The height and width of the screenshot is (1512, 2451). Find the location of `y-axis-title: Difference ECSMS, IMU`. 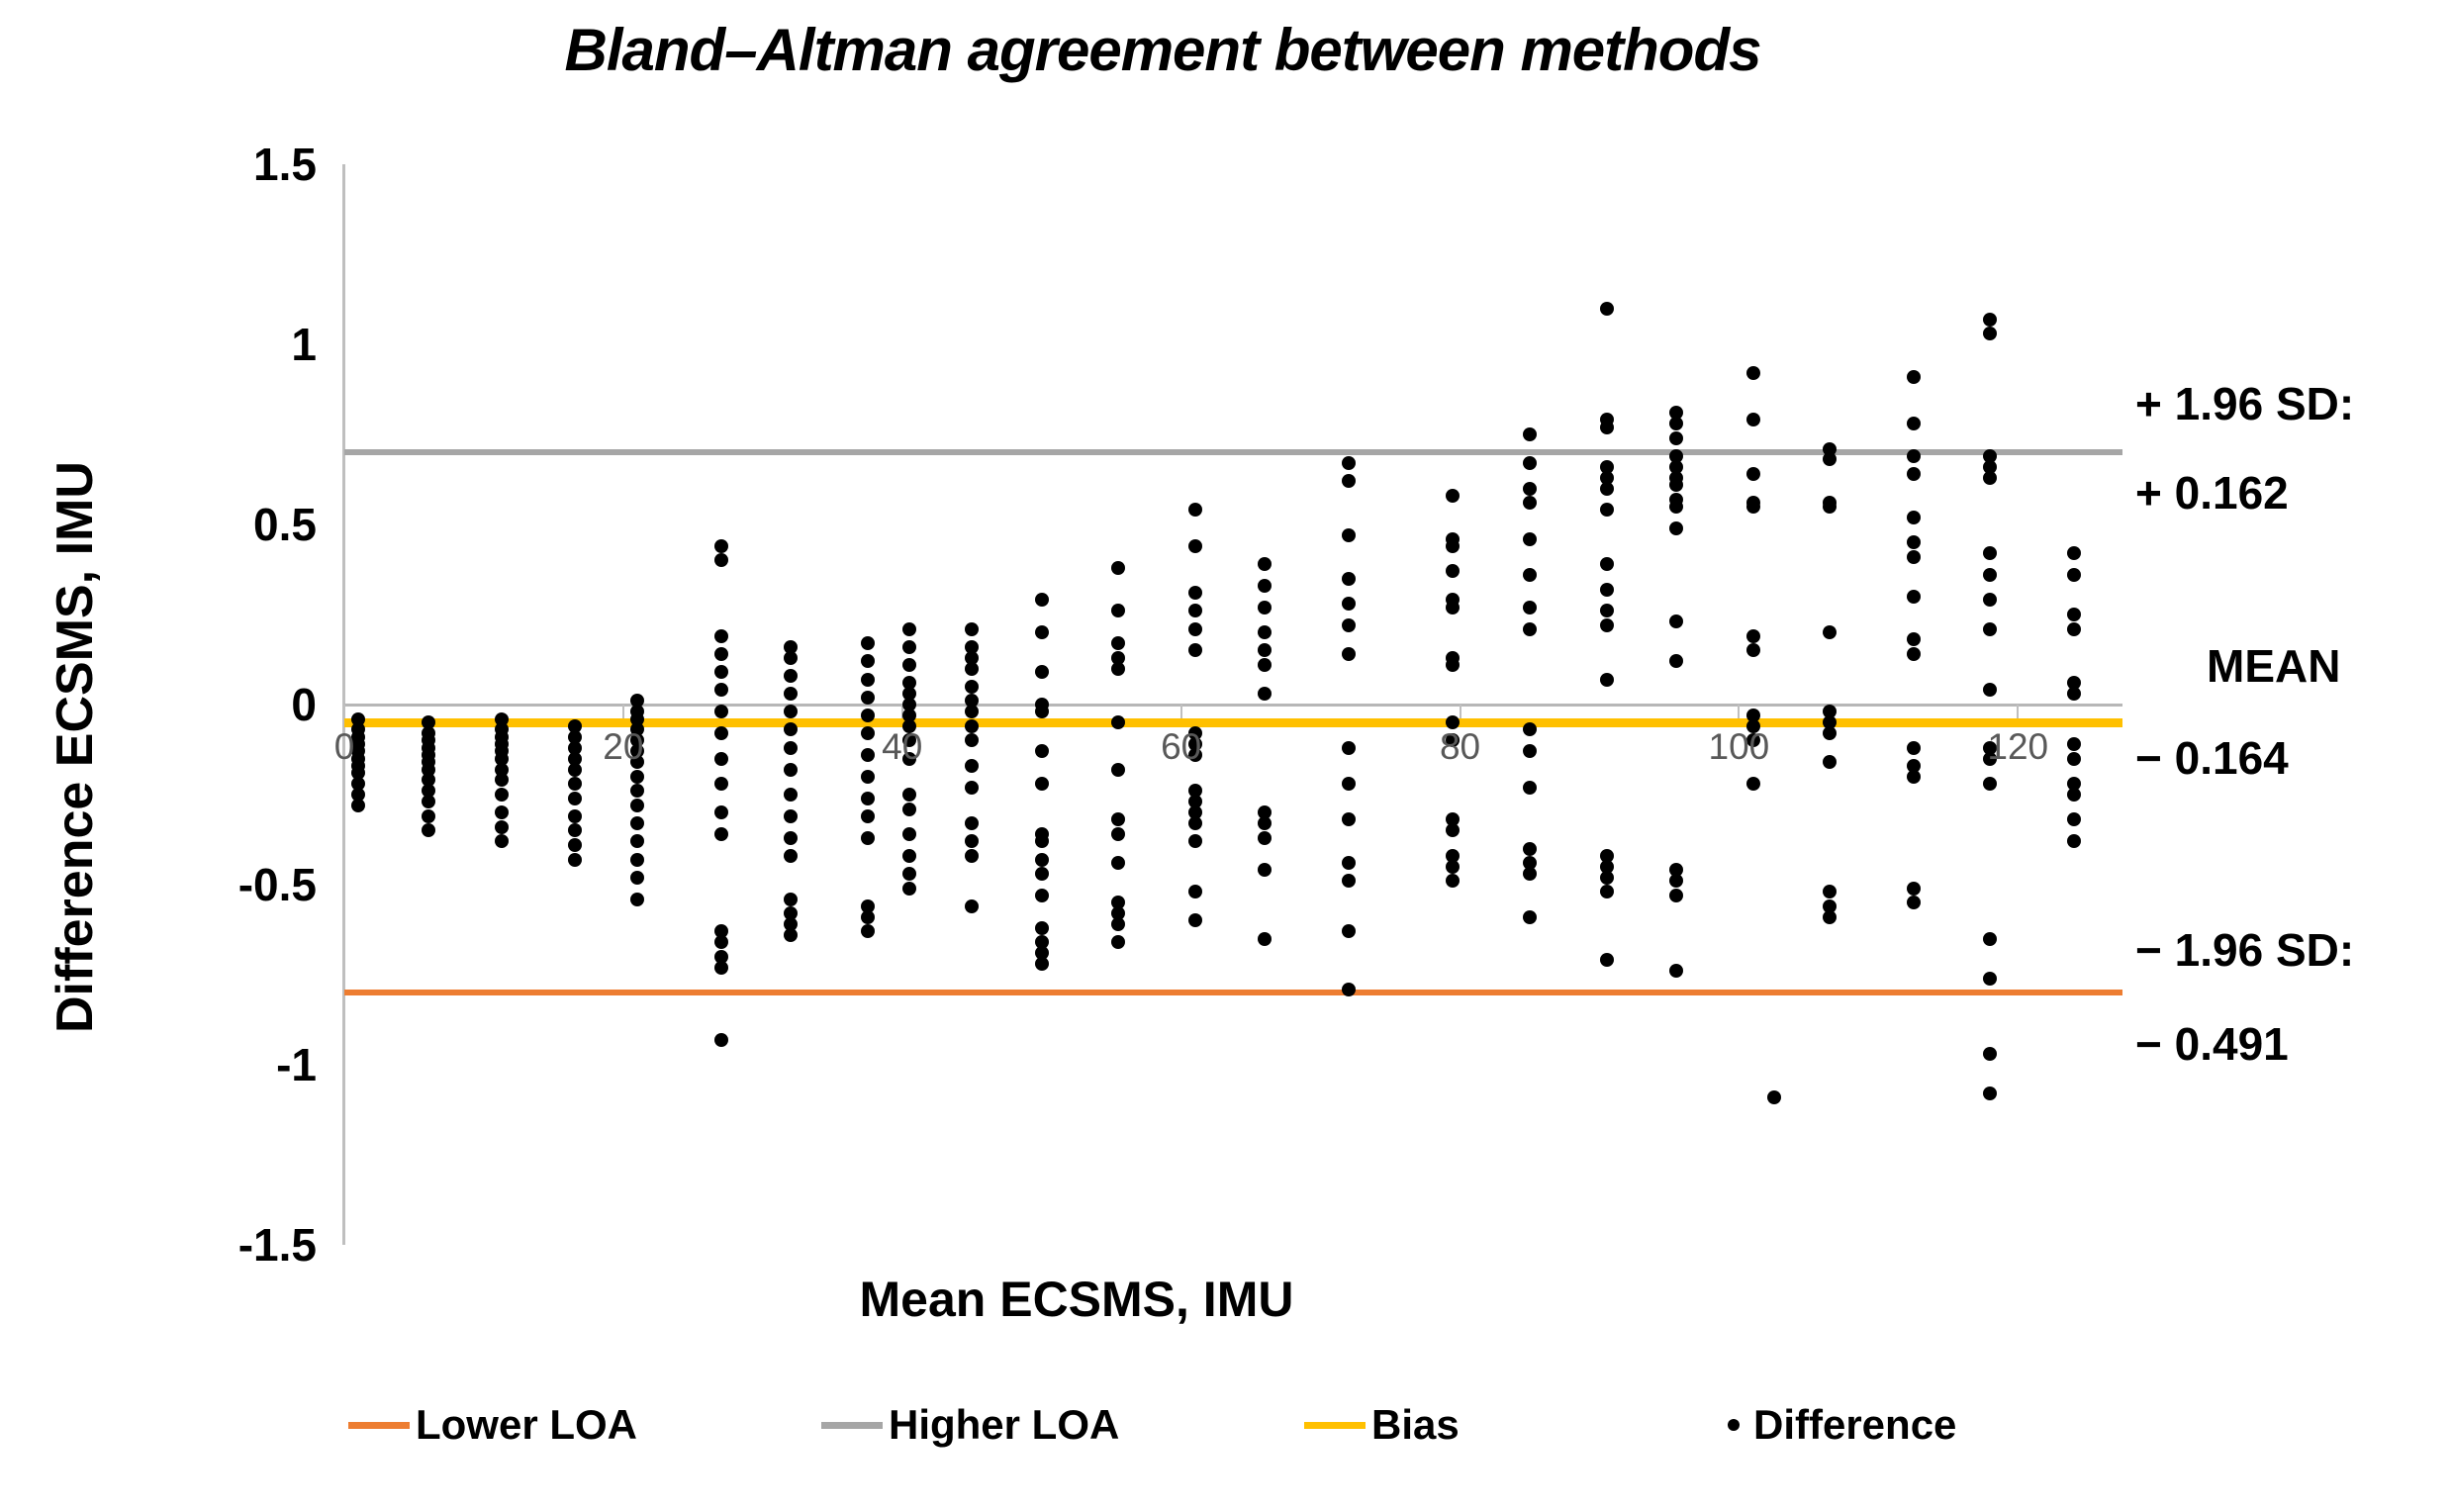

y-axis-title: Difference ECSMS, IMU is located at coordinates (75, 747).